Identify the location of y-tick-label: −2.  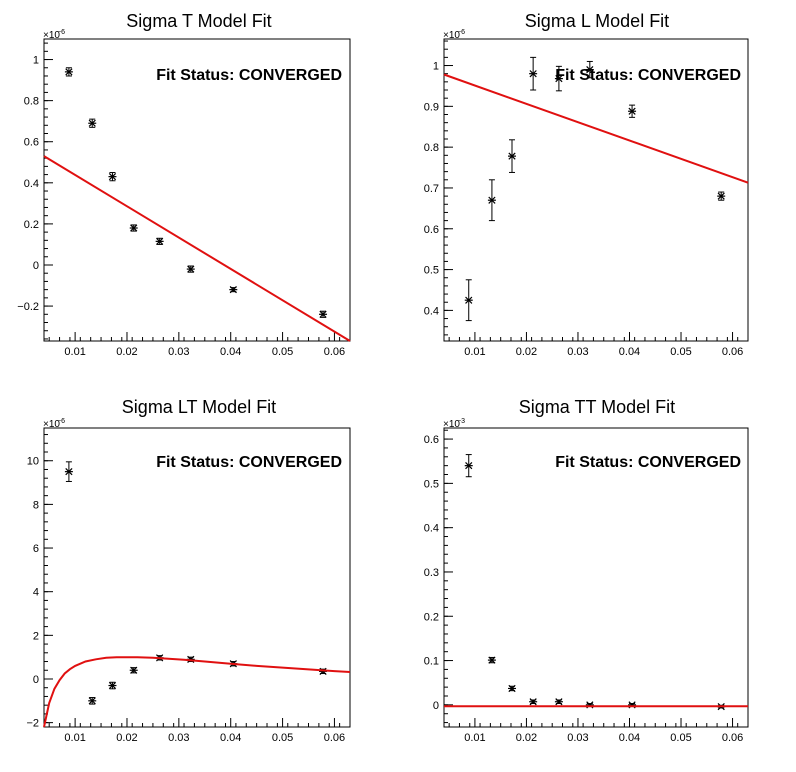
(32, 724).